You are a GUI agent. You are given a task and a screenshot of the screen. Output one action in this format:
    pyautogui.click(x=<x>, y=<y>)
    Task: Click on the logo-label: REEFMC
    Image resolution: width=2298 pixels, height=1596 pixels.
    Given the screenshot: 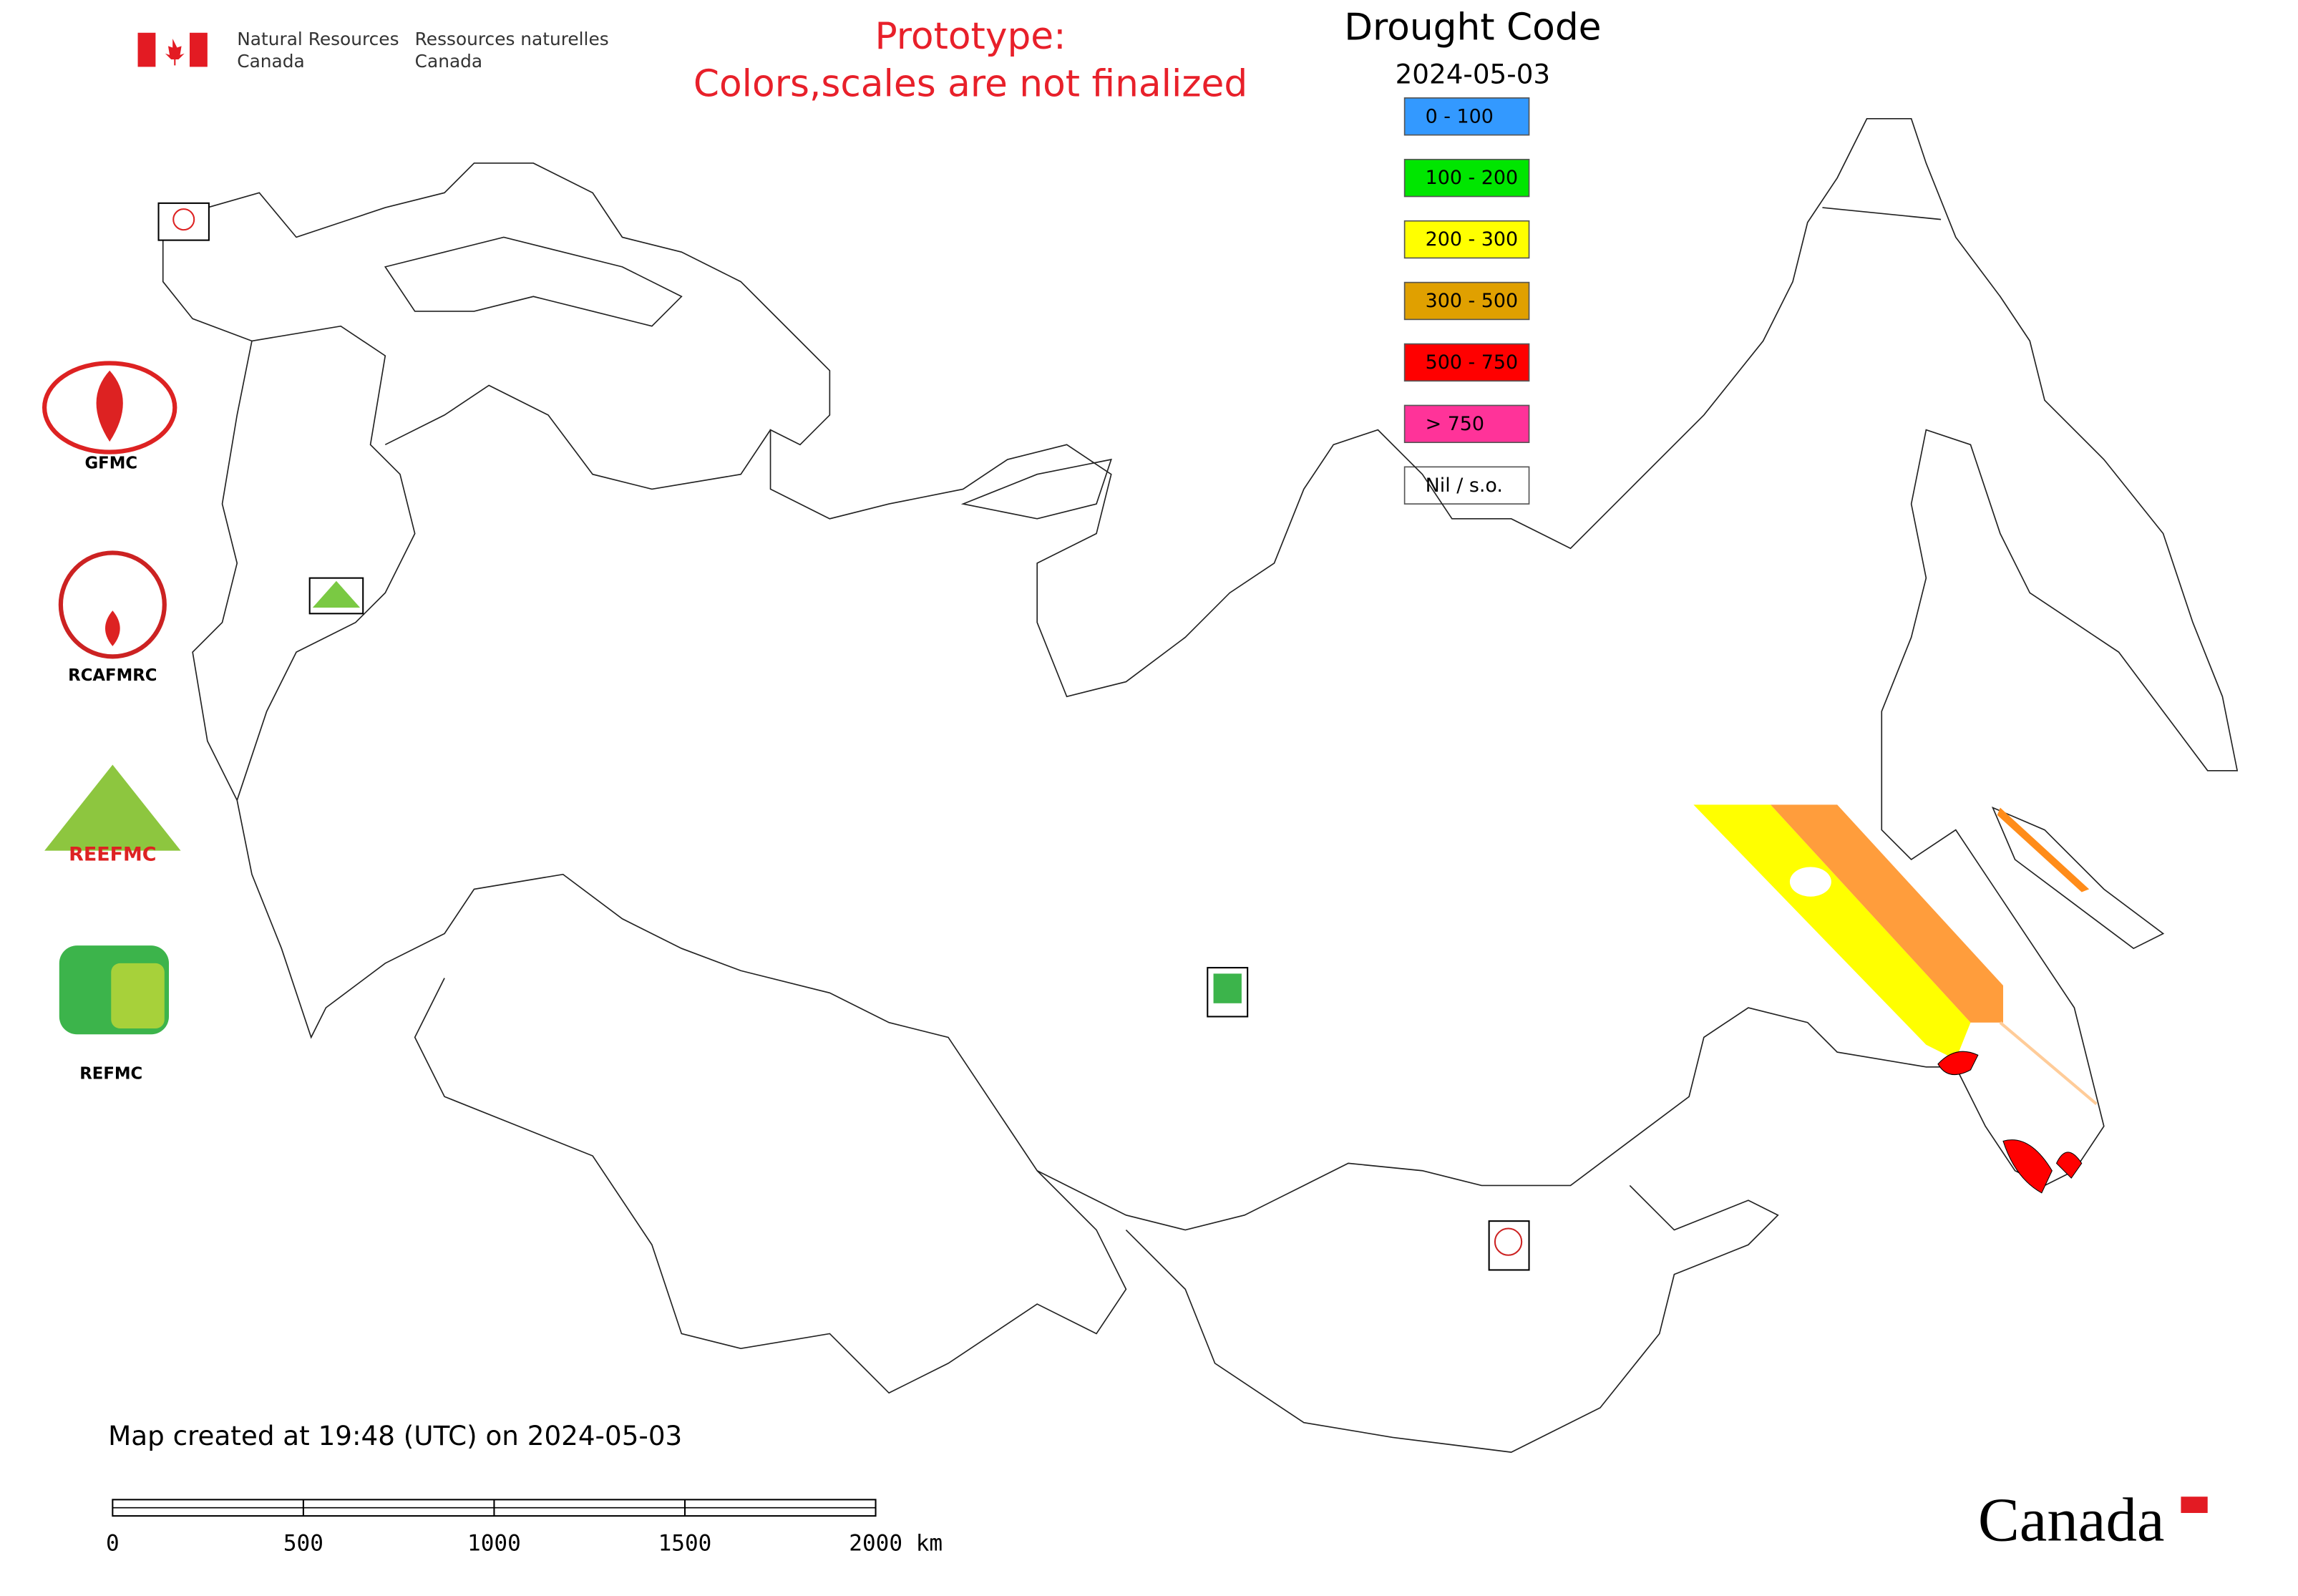 What is the action you would take?
    pyautogui.click(x=113, y=854)
    